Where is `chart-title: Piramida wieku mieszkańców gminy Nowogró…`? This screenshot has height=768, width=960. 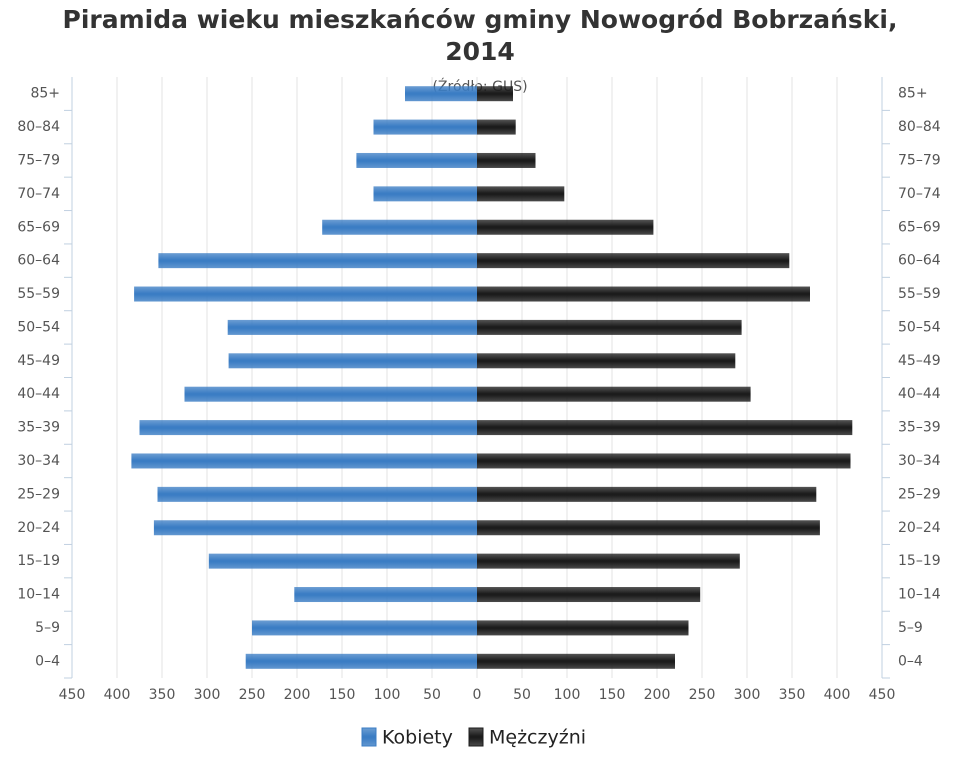 chart-title: Piramida wieku mieszkańców gminy Nowogró… is located at coordinates (480, 35).